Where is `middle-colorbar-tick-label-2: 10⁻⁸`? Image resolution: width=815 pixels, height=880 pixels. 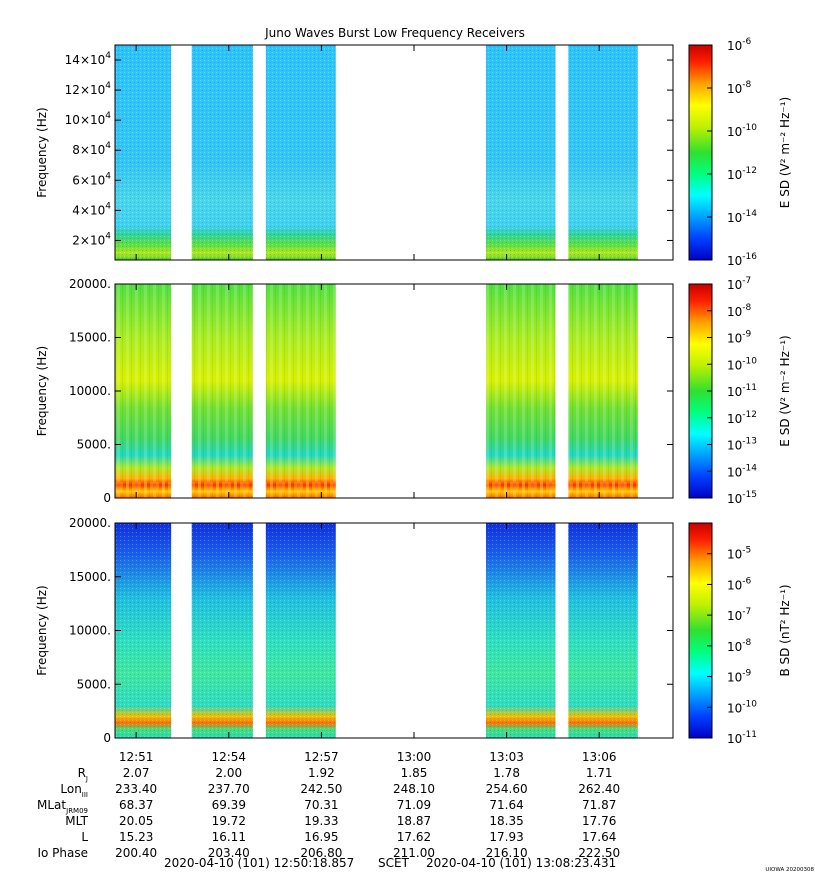 middle-colorbar-tick-label-2: 10⁻⁸ is located at coordinates (739, 311).